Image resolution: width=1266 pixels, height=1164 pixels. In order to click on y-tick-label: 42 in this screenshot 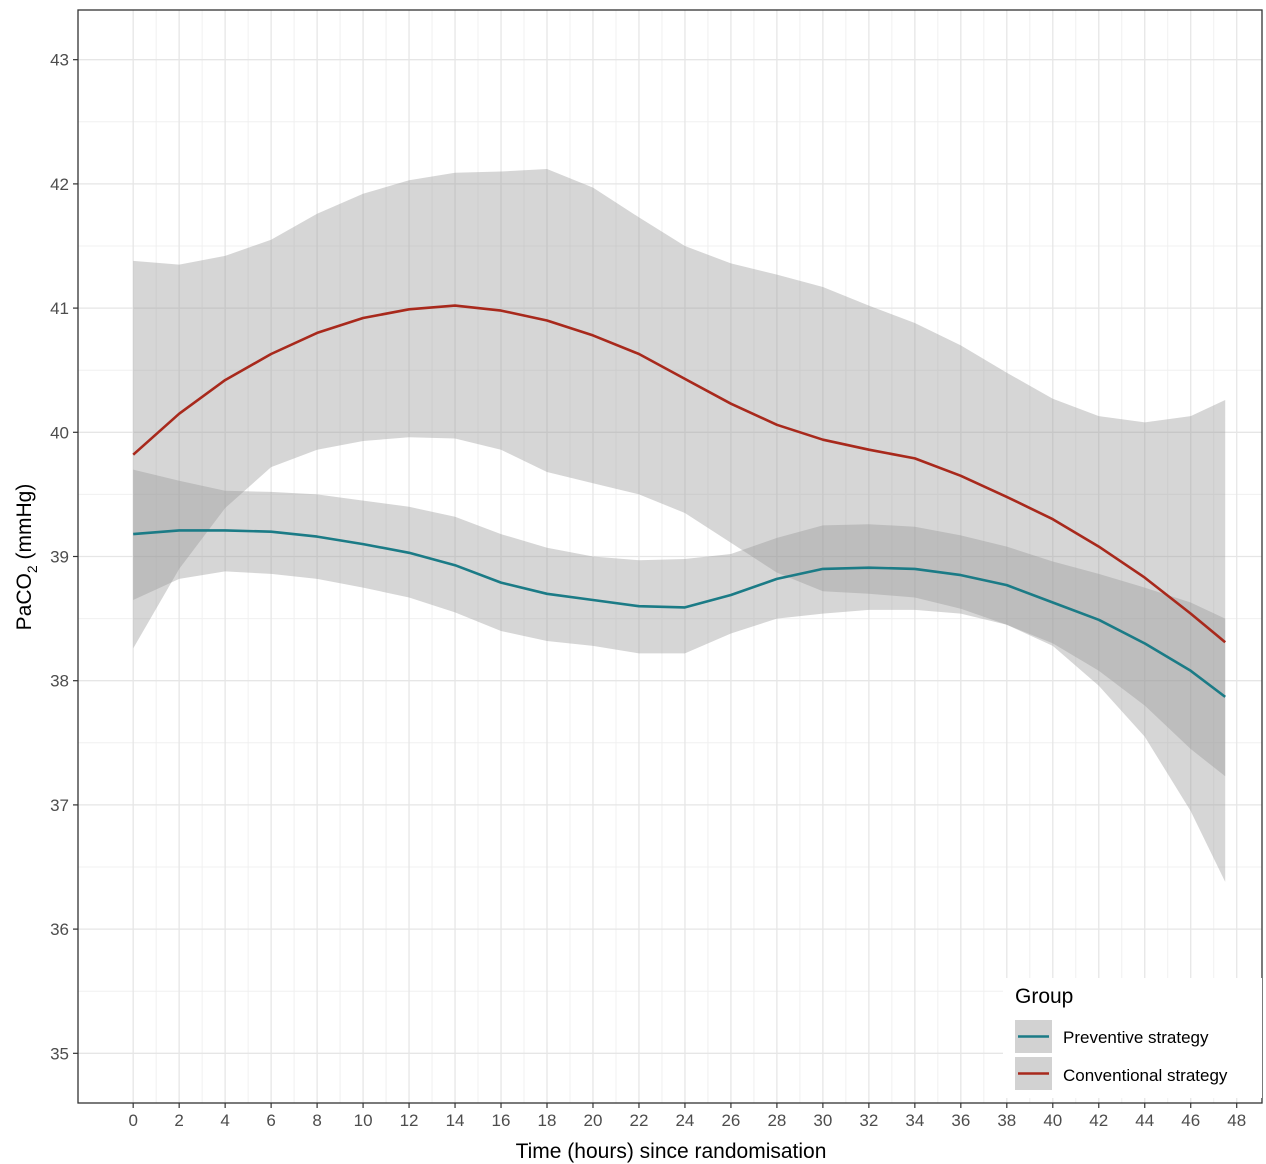, I will do `click(59, 184)`.